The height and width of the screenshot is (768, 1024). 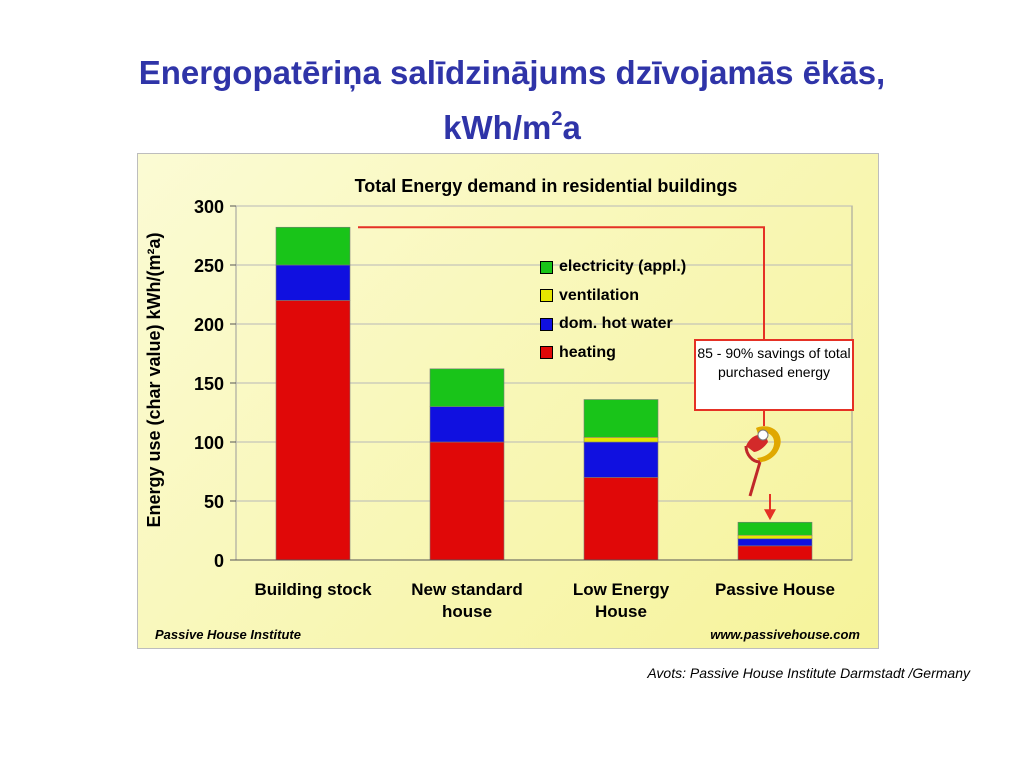 I want to click on x-category-label: Passive House, so click(x=775, y=589).